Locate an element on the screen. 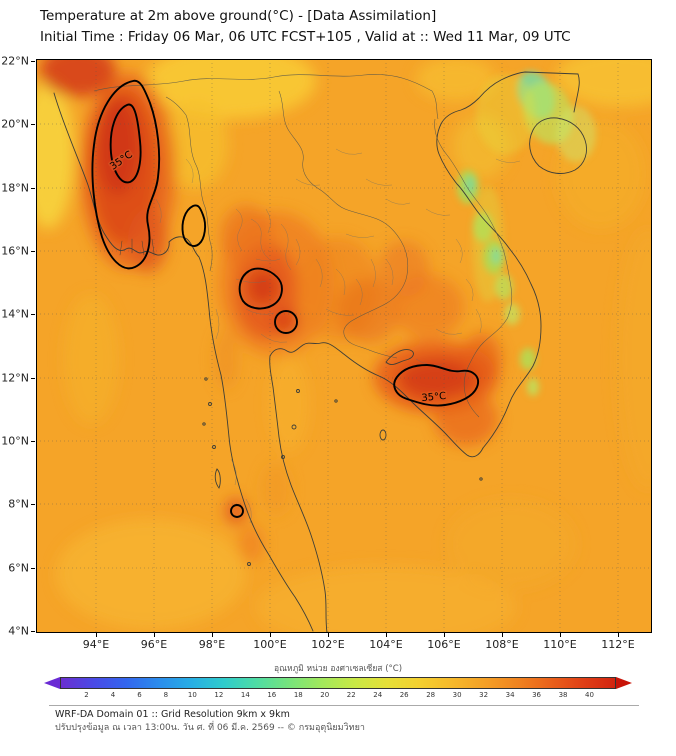 The width and height of the screenshot is (676, 756). y-tick-label: 4°N is located at coordinates (18, 631).